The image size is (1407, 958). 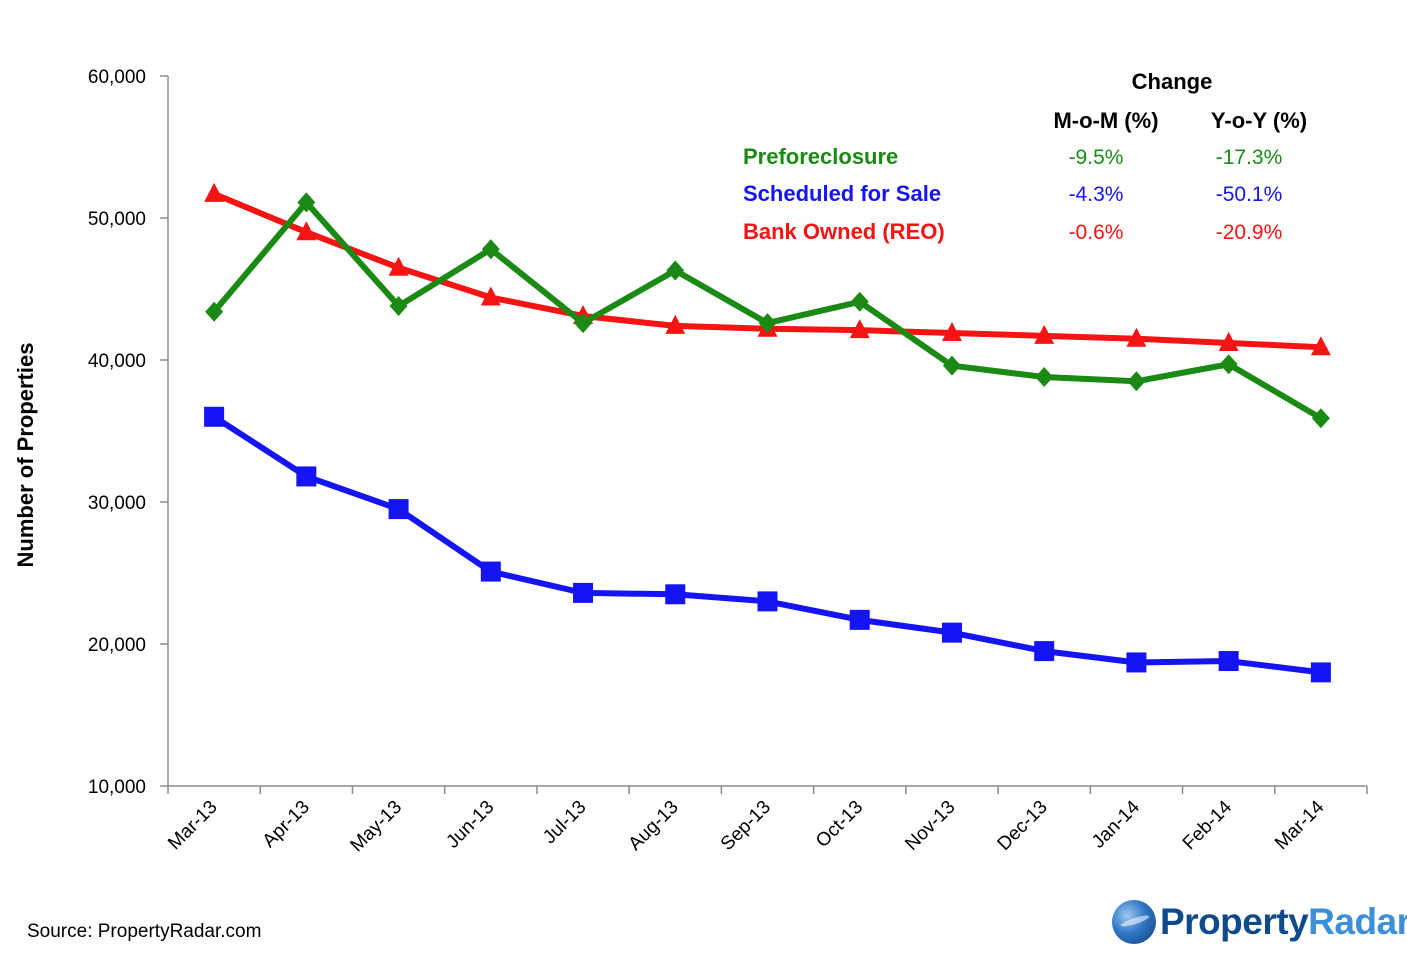 What do you see at coordinates (1023, 826) in the screenshot?
I see `x-tick-label: Dec-13` at bounding box center [1023, 826].